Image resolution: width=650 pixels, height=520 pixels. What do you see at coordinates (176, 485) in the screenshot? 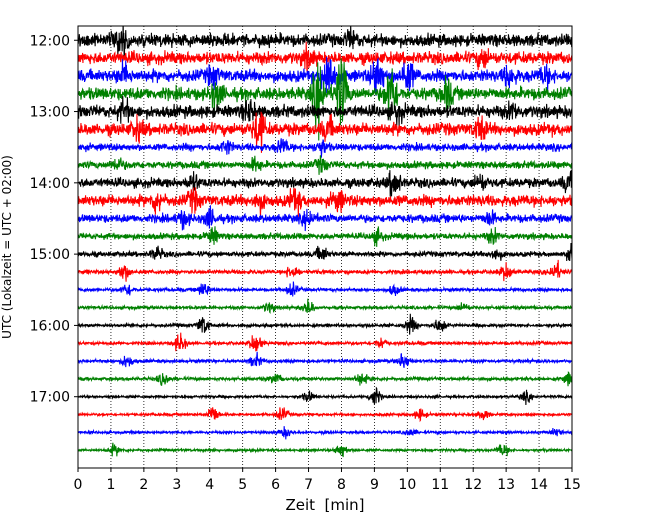
I see `x-tick-label: 3` at bounding box center [176, 485].